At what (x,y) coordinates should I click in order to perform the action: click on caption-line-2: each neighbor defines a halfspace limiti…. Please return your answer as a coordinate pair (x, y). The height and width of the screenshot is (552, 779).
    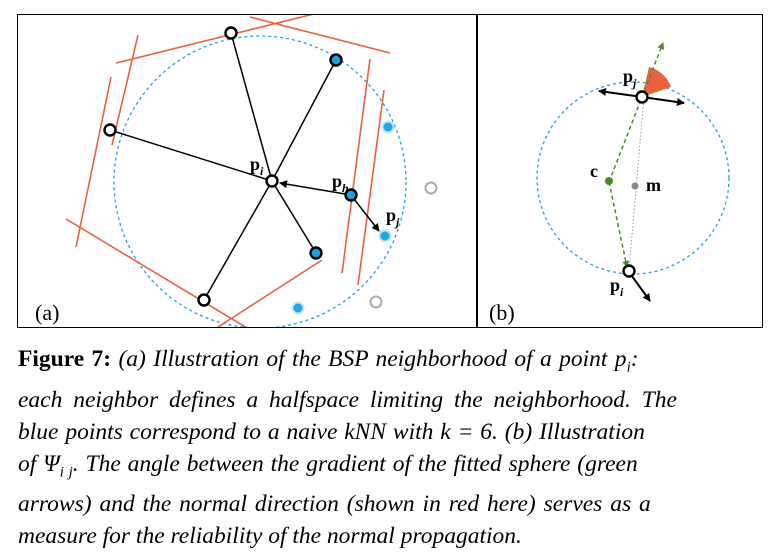
    Looking at the image, I should click on (347, 399).